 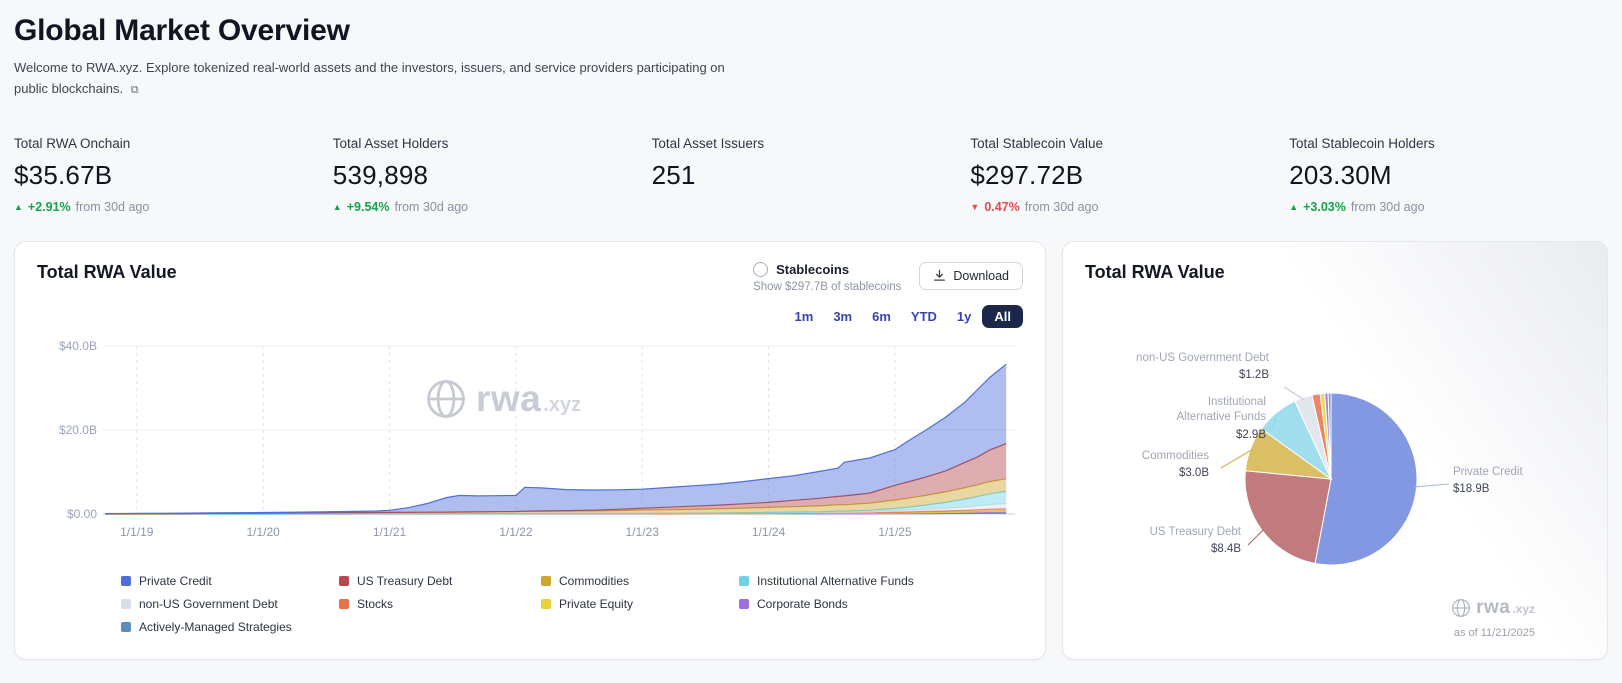 What do you see at coordinates (182, 30) in the screenshot?
I see `page-title: Global Market Overview` at bounding box center [182, 30].